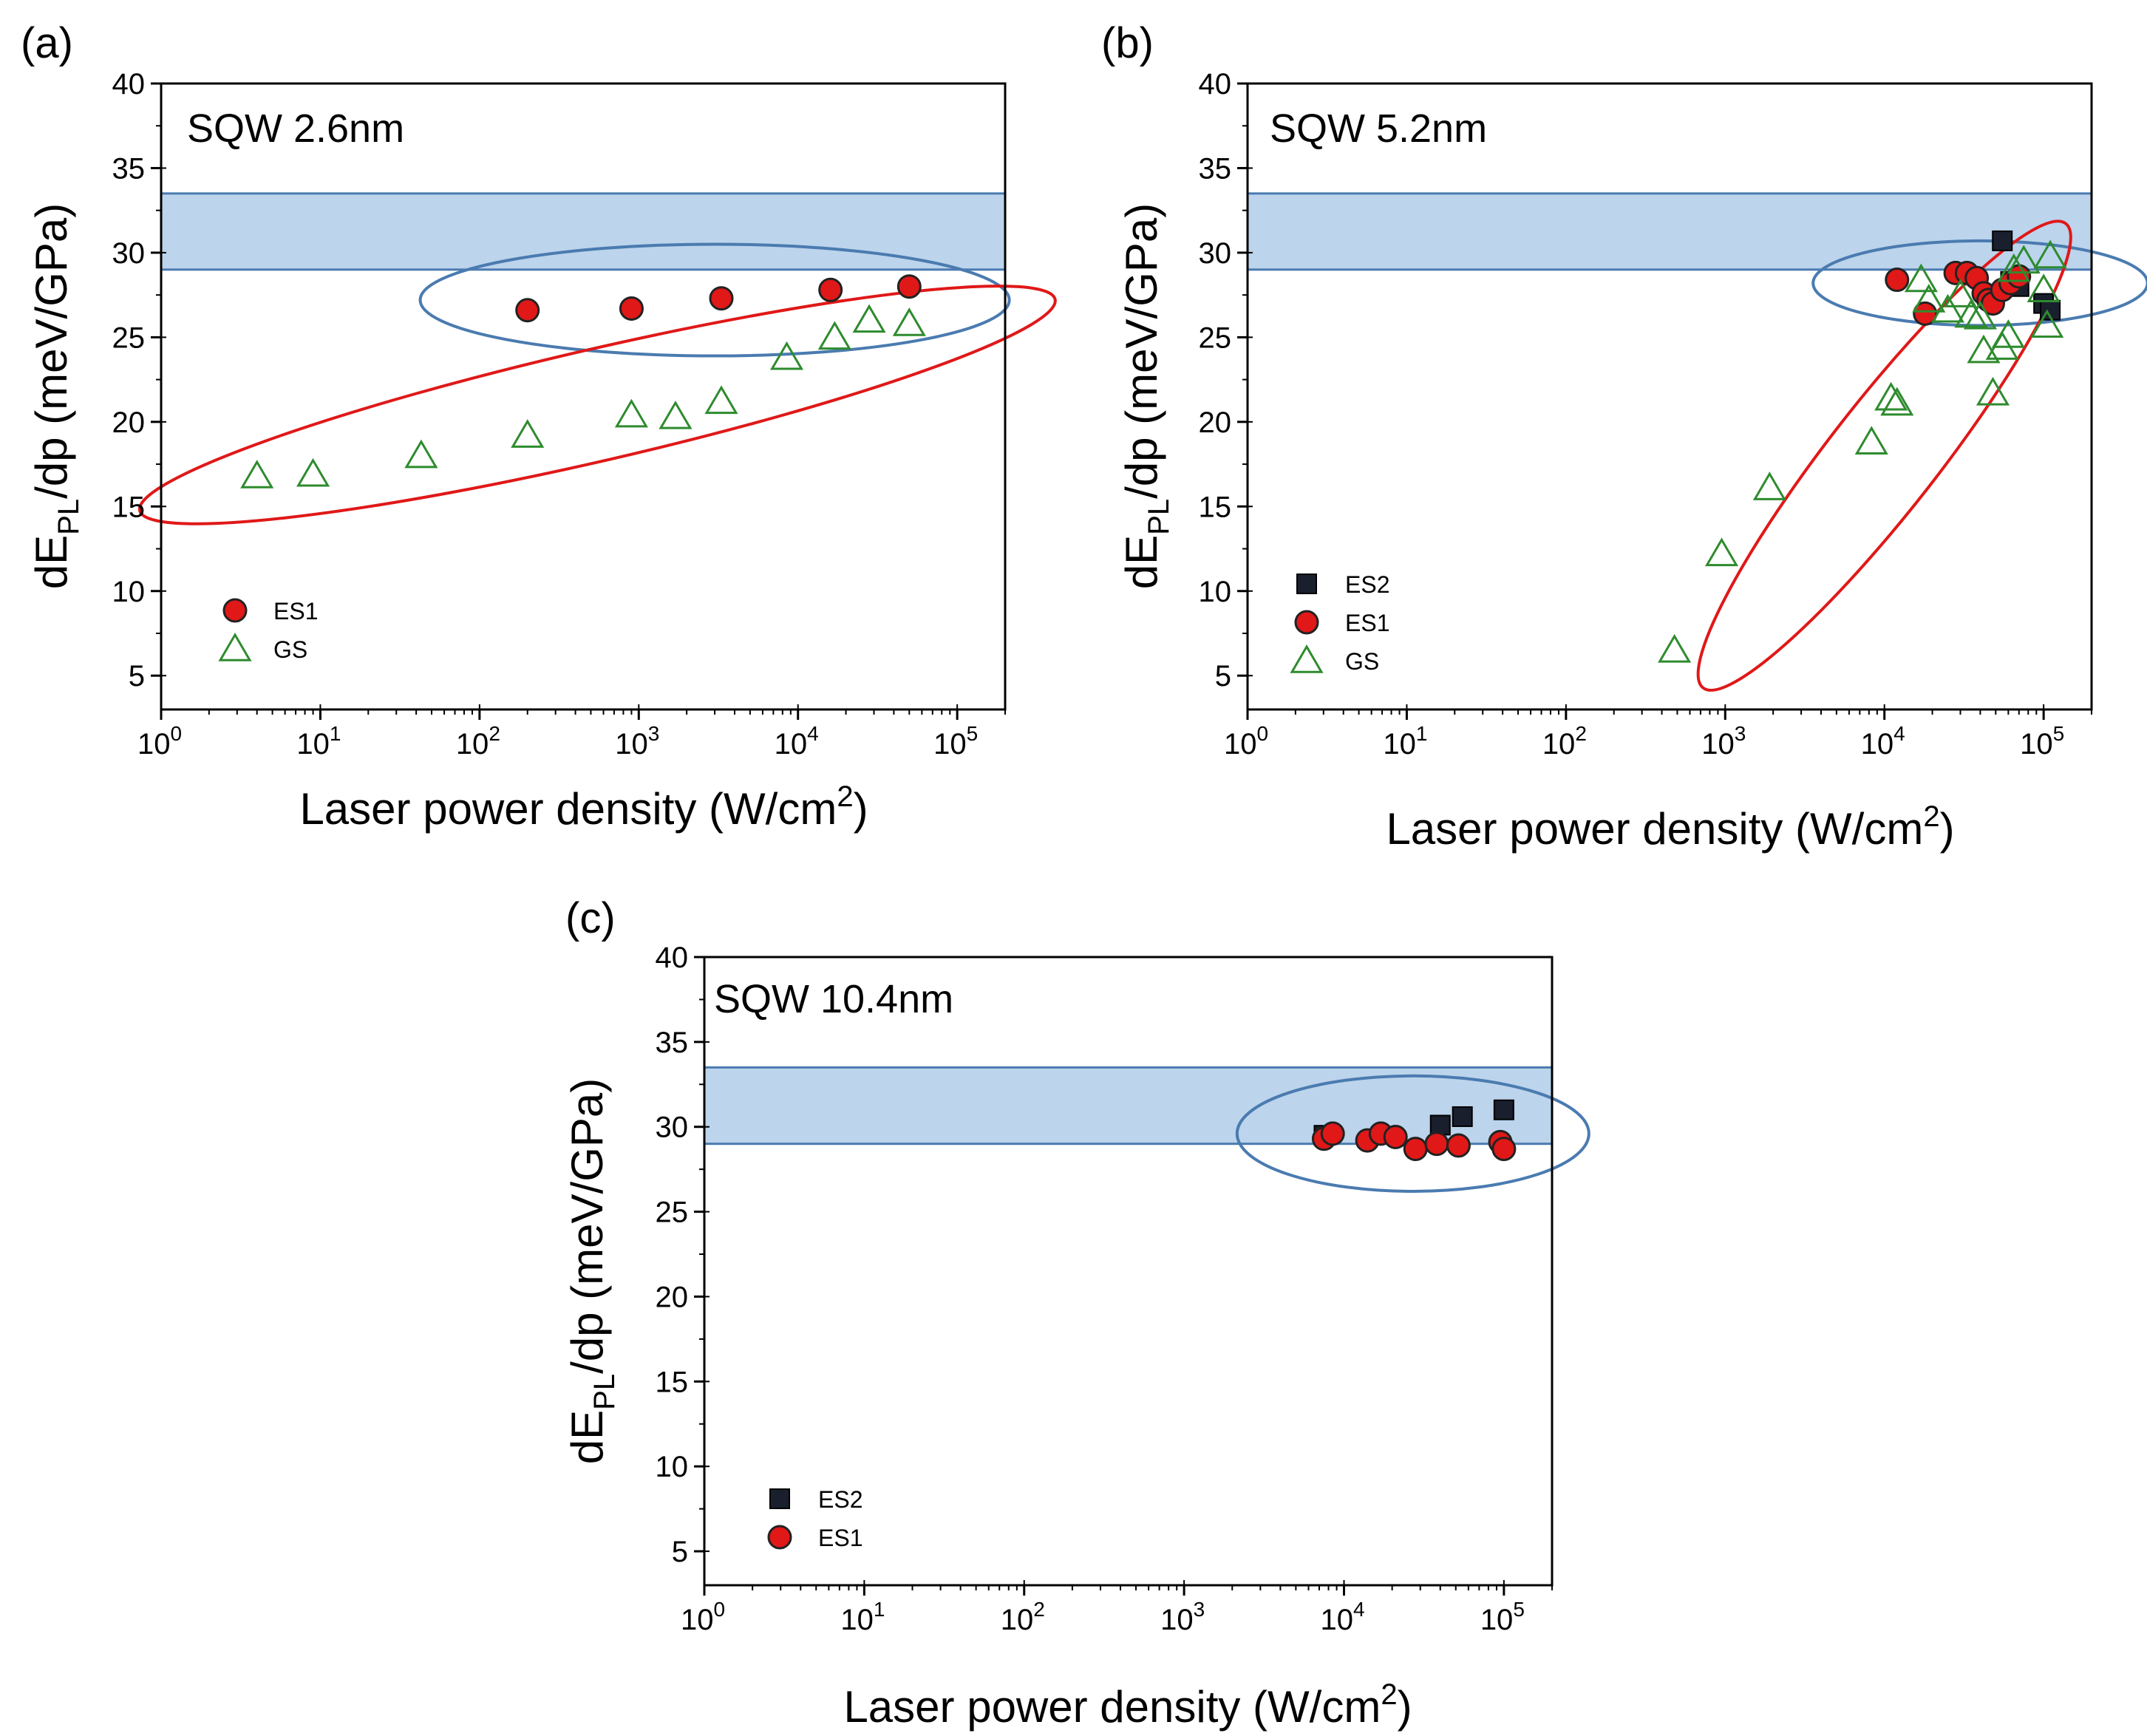  Describe the element at coordinates (1127, 43) in the screenshot. I see `panel-label: (b)` at that location.